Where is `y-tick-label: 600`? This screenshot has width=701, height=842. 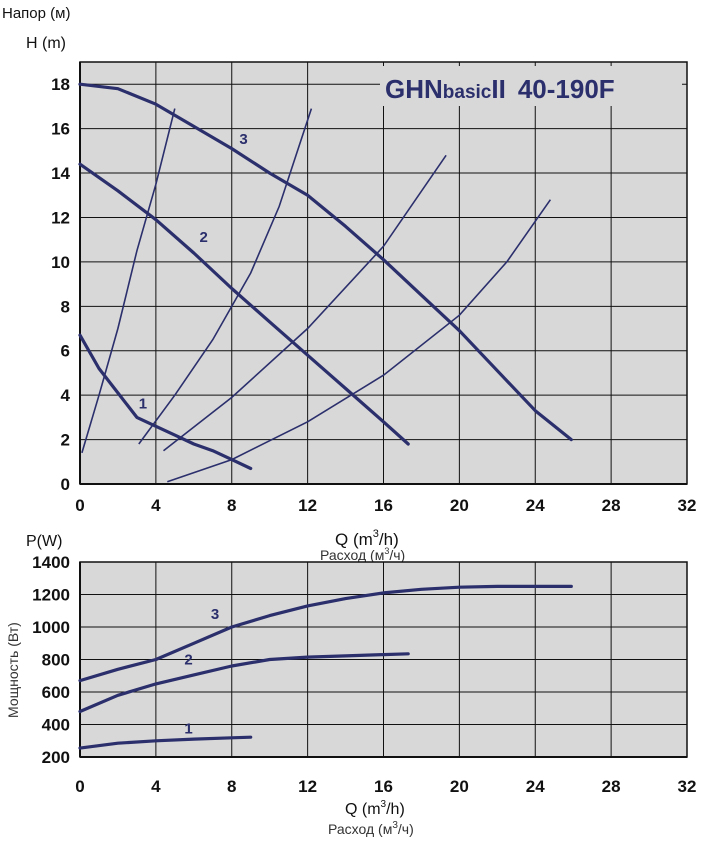 y-tick-label: 600 is located at coordinates (56, 692).